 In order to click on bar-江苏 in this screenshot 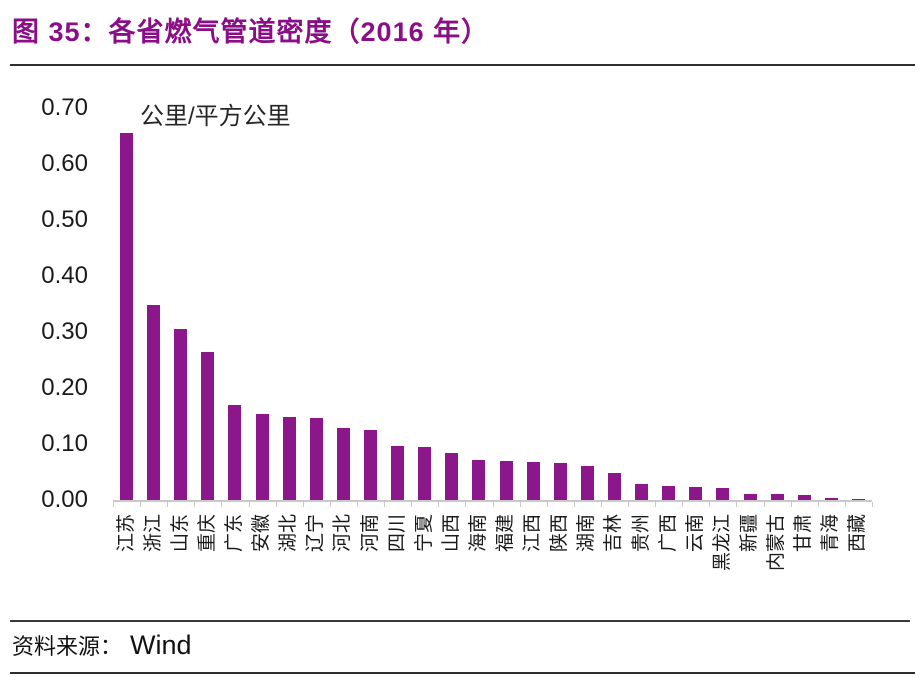, I will do `click(127, 316)`.